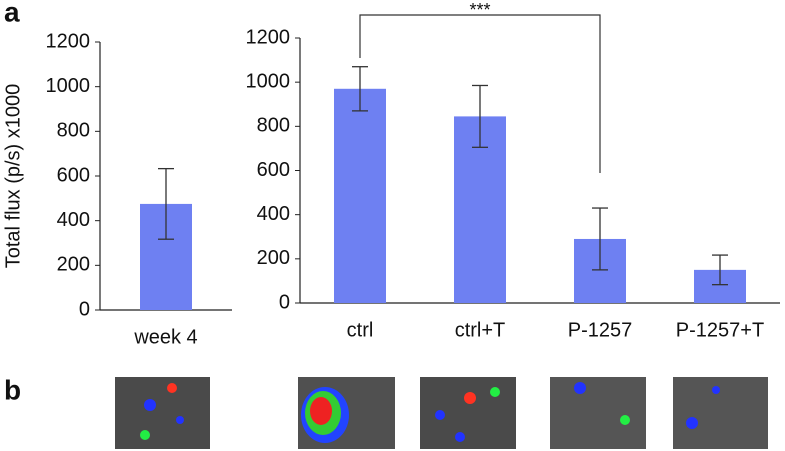 The image size is (785, 451). I want to click on x-tick-label: P-1257, so click(600, 330).